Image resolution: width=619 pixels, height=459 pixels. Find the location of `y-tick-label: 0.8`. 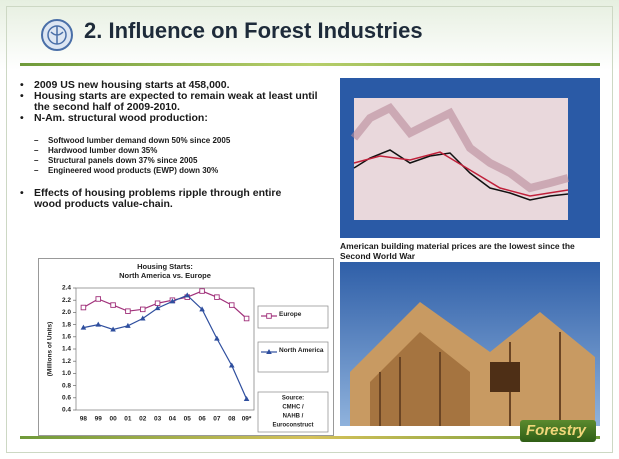

y-tick-label: 0.8 is located at coordinates (66, 385).